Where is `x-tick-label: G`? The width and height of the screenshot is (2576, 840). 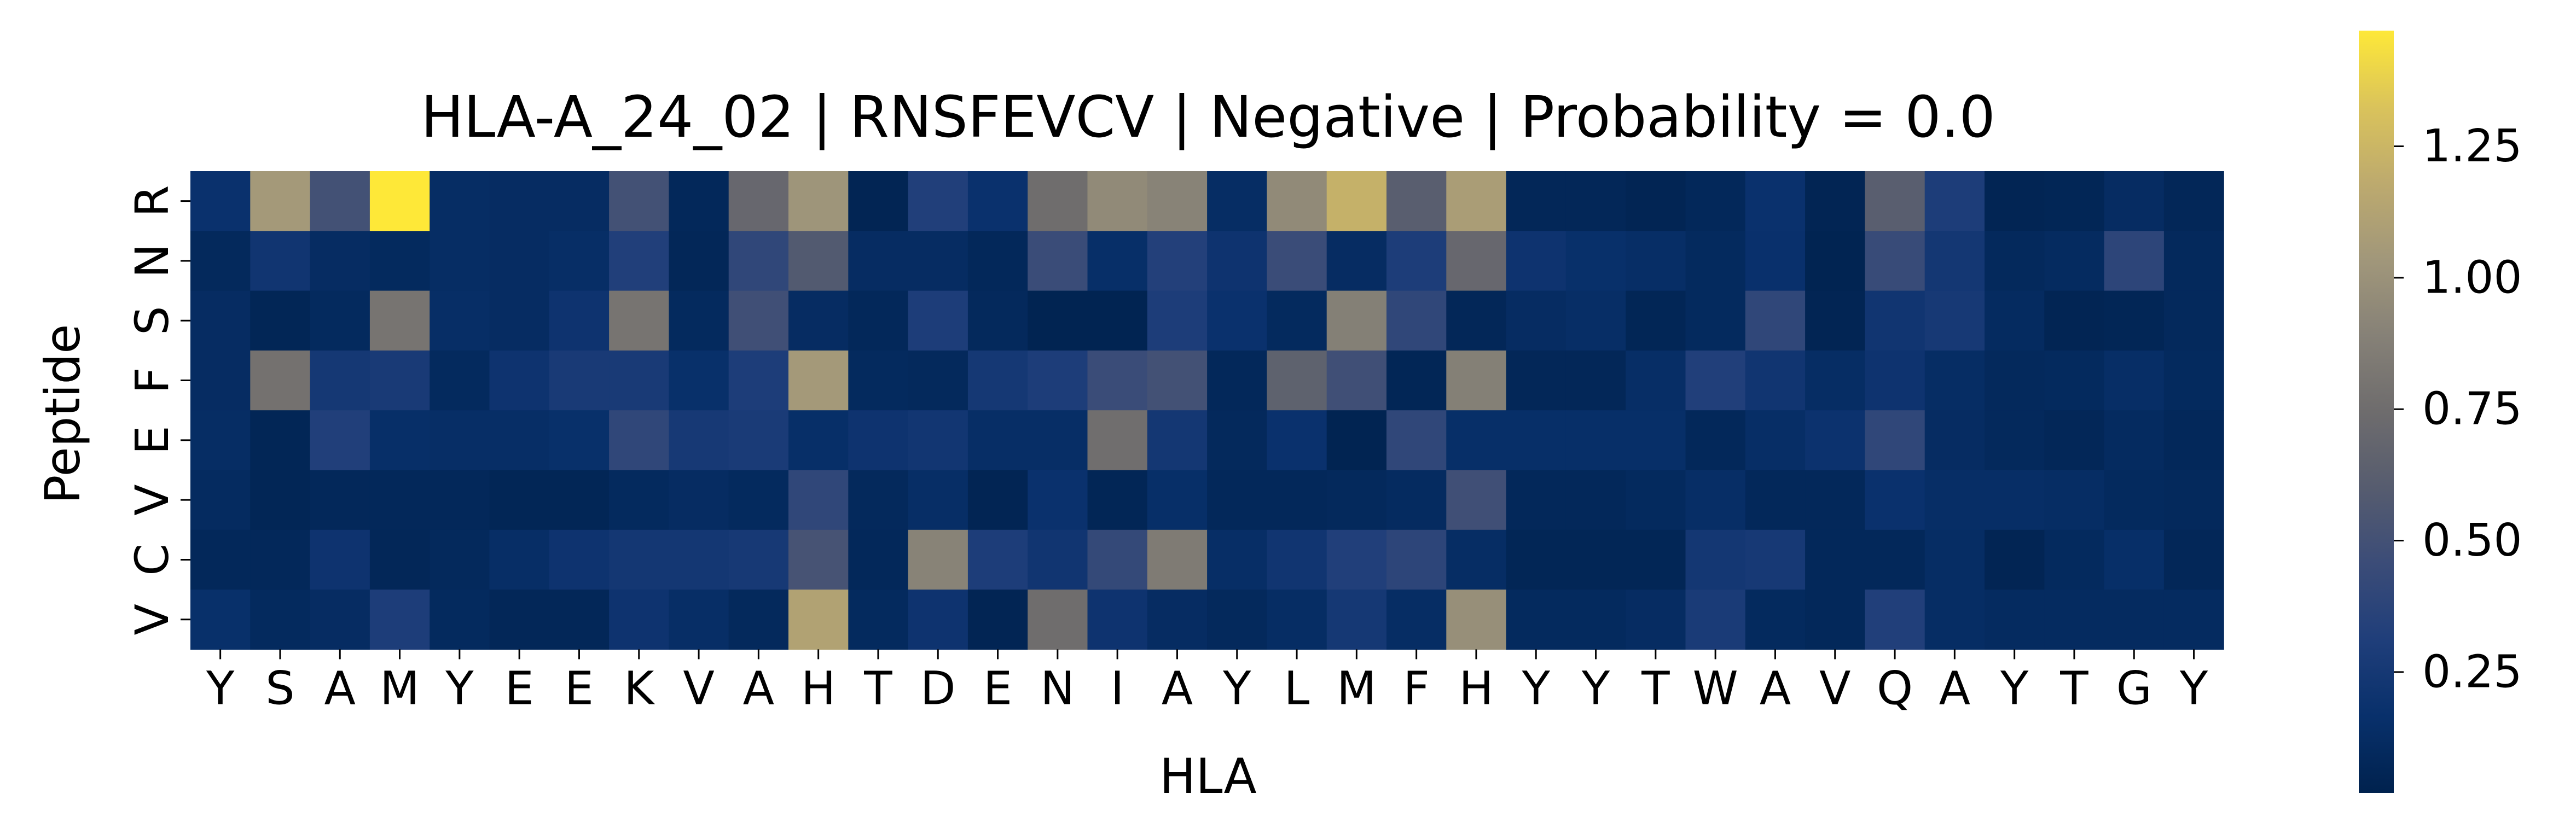 x-tick-label: G is located at coordinates (2134, 688).